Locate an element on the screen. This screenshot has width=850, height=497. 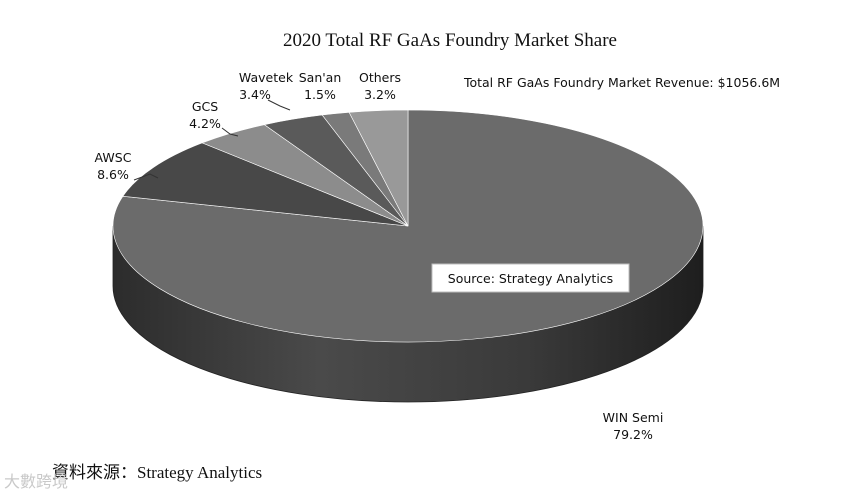
slice-label-value: 79.2% is located at coordinates (633, 434).